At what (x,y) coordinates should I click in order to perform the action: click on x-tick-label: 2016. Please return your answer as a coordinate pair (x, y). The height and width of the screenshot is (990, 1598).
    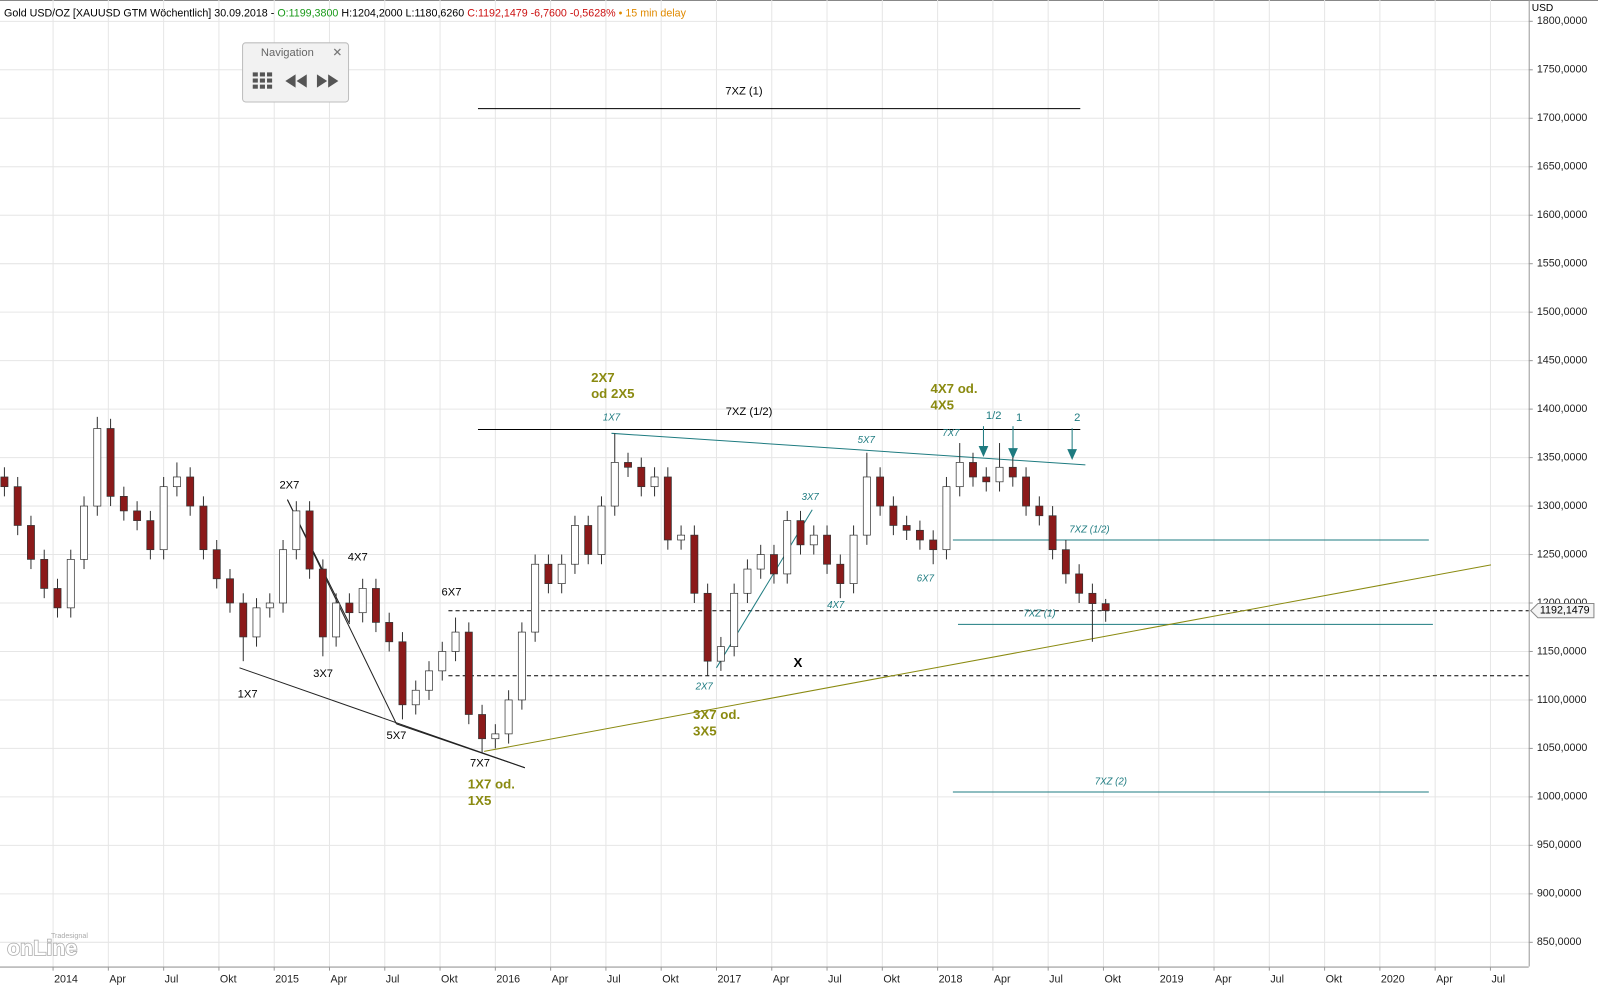
    Looking at the image, I should click on (508, 980).